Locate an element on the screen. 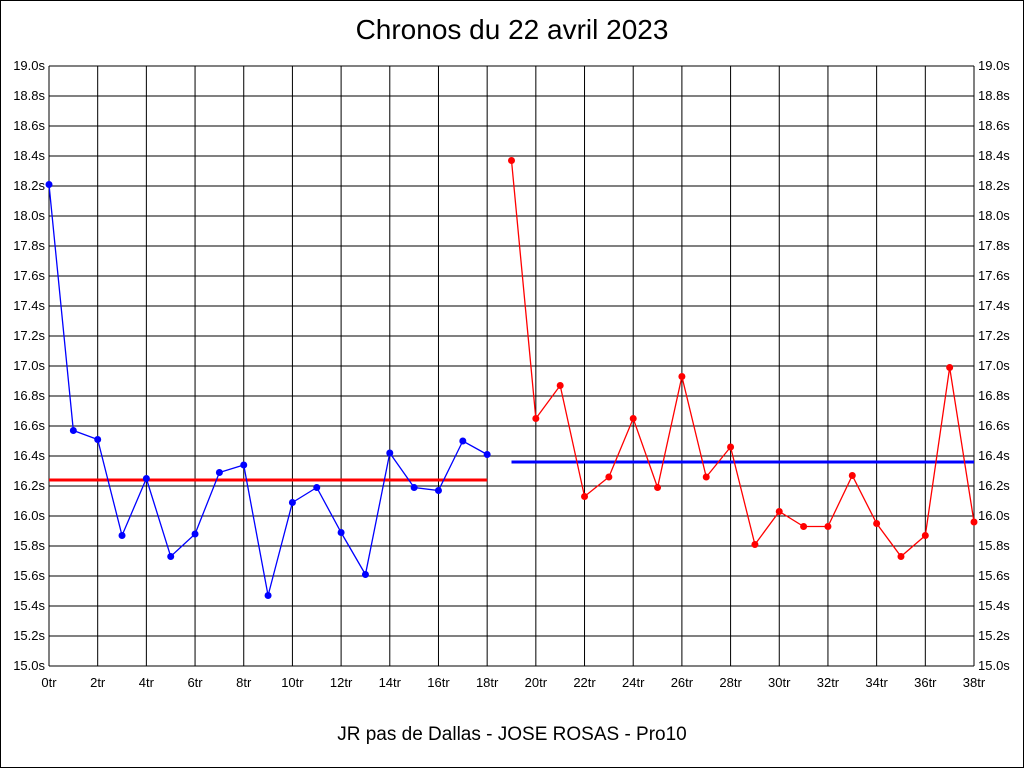 The height and width of the screenshot is (768, 1024). y-tick-label-left: 17.8s is located at coordinates (29, 245).